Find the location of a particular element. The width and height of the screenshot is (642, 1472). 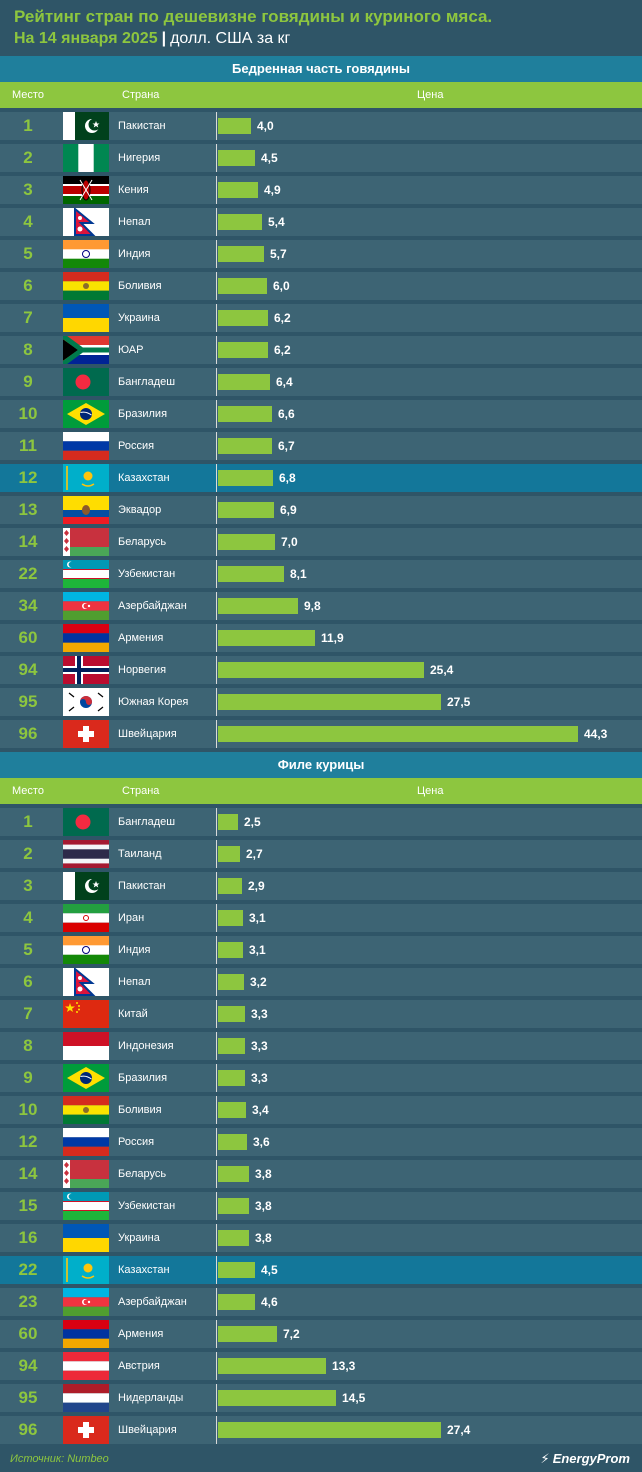

logo-icon: ⚡ is located at coordinates (545, 1458).